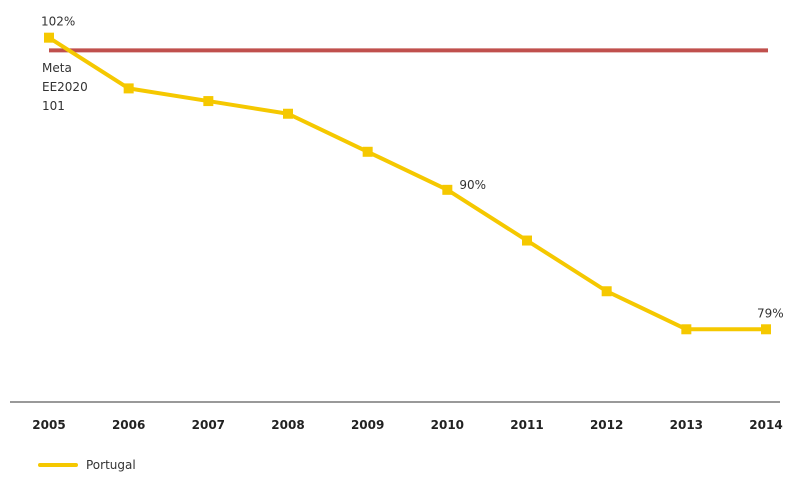 Image resolution: width=788 pixels, height=477 pixels. What do you see at coordinates (58, 465) in the screenshot?
I see `legend-swatch-portugal` at bounding box center [58, 465].